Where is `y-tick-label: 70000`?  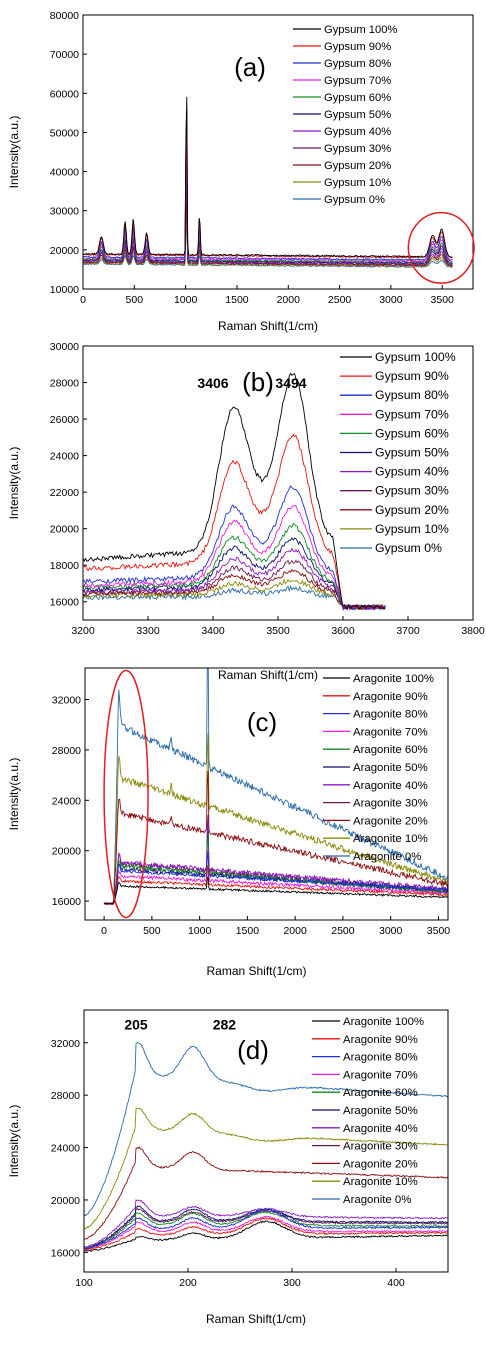 y-tick-label: 70000 is located at coordinates (64, 55).